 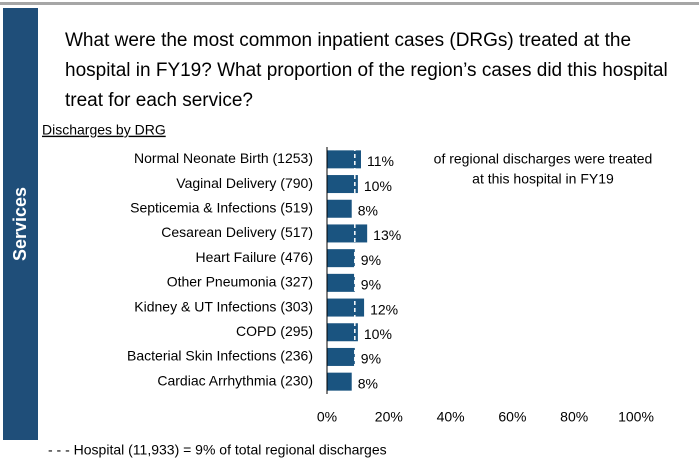 I want to click on value-label: 11%, so click(x=380, y=161).